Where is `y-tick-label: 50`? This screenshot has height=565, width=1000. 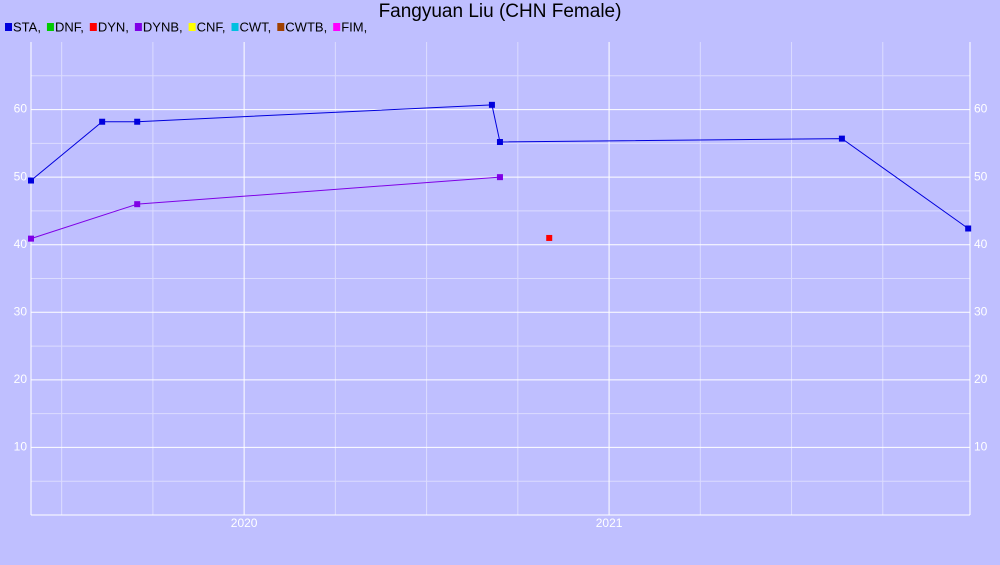 y-tick-label: 50 is located at coordinates (21, 176).